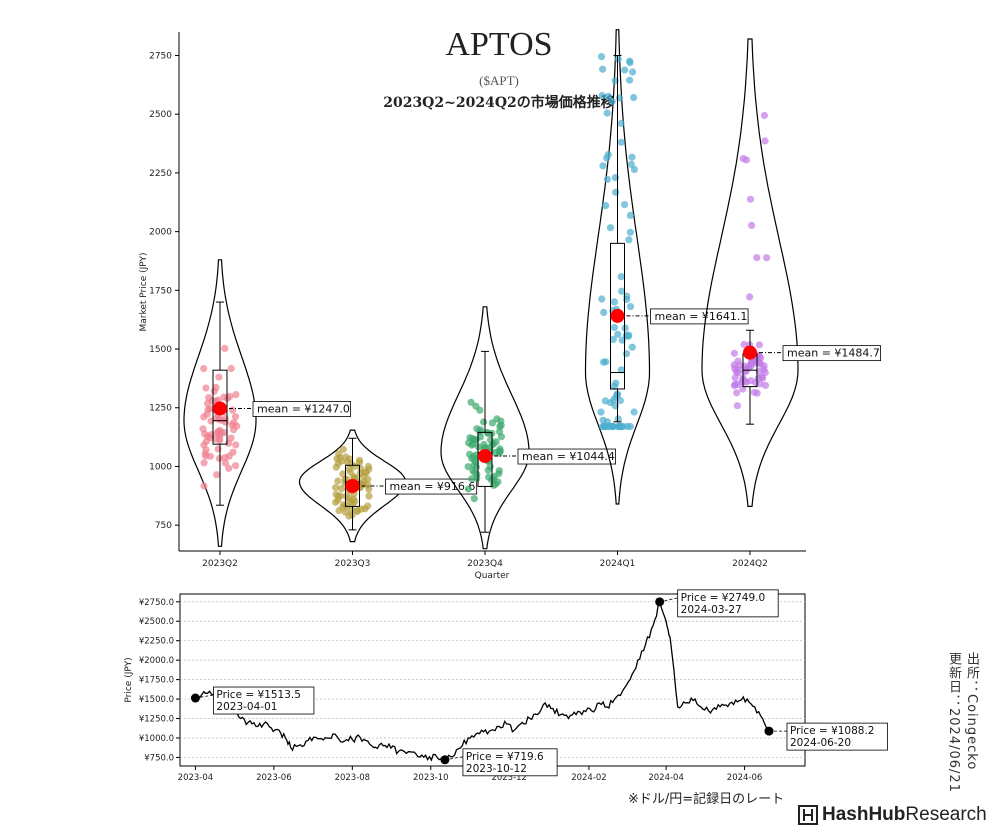 Image resolution: width=999 pixels, height=832 pixels. What do you see at coordinates (156, 720) in the screenshot?
I see `line-y-tick-label: ¥1250.0` at bounding box center [156, 720].